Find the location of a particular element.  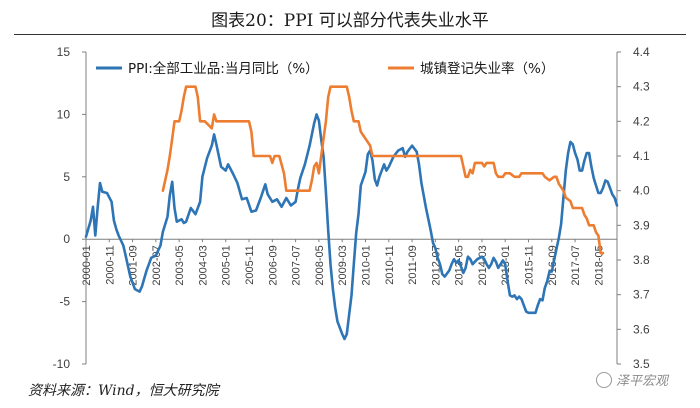

x-tick-label: 2001-09 is located at coordinates (134, 265).